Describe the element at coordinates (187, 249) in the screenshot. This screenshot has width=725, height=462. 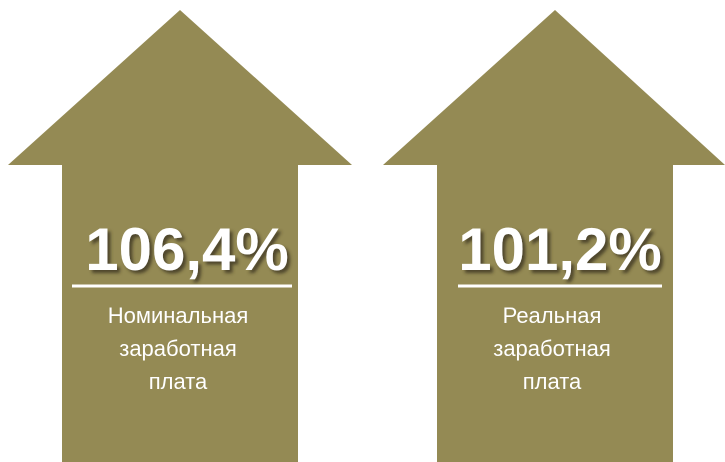
I see `value: 106,4%` at that location.